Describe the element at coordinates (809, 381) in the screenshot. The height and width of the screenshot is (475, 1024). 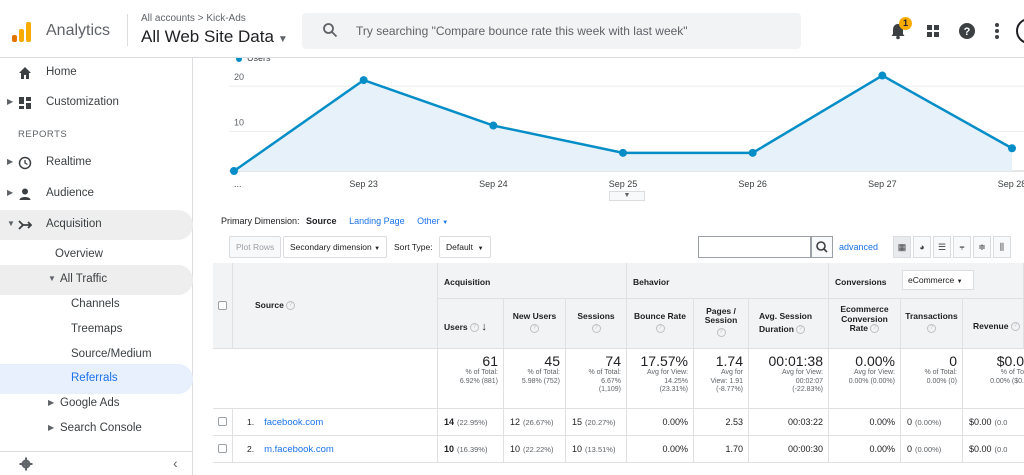
I see `totals-duration-sub2: 00:02:07` at that location.